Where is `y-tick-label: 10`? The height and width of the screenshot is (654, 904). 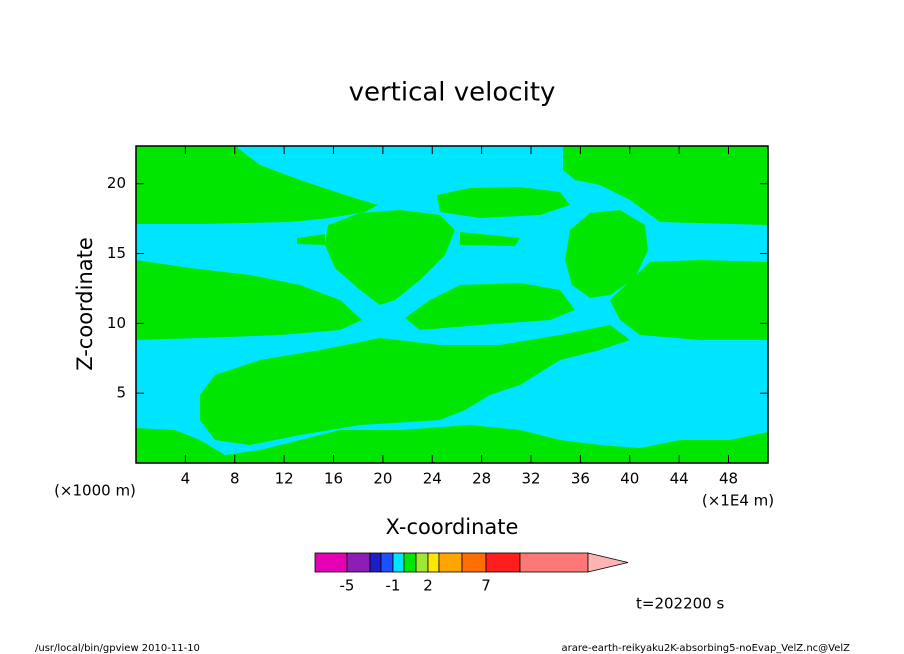 y-tick-label: 10 is located at coordinates (116, 323).